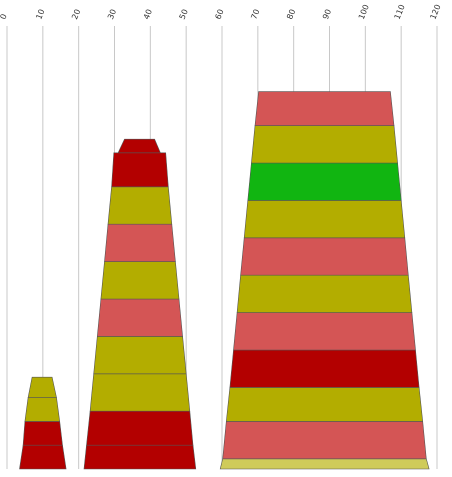 This screenshot has width=452, height=477. Describe the element at coordinates (400, 12) in the screenshot. I see `x-tick-label: 110` at that location.